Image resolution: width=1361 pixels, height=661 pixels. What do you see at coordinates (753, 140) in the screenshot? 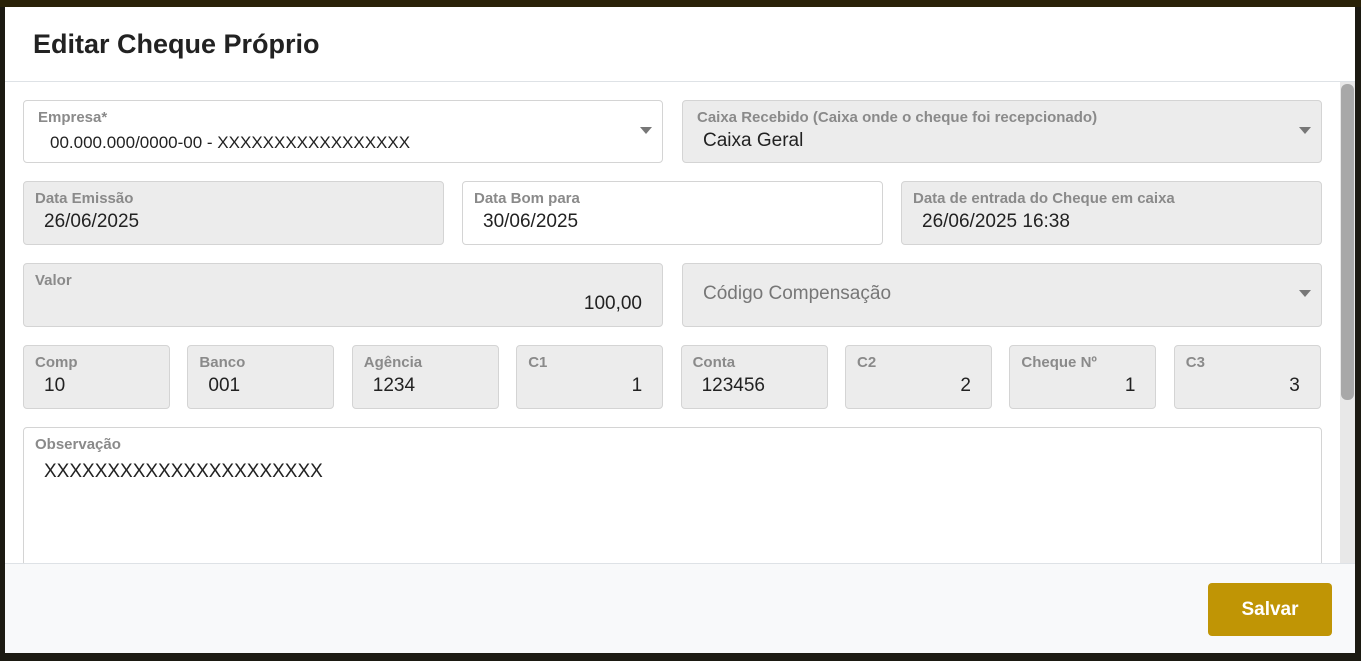
I see `caixa-value: Caixa Geral` at bounding box center [753, 140].